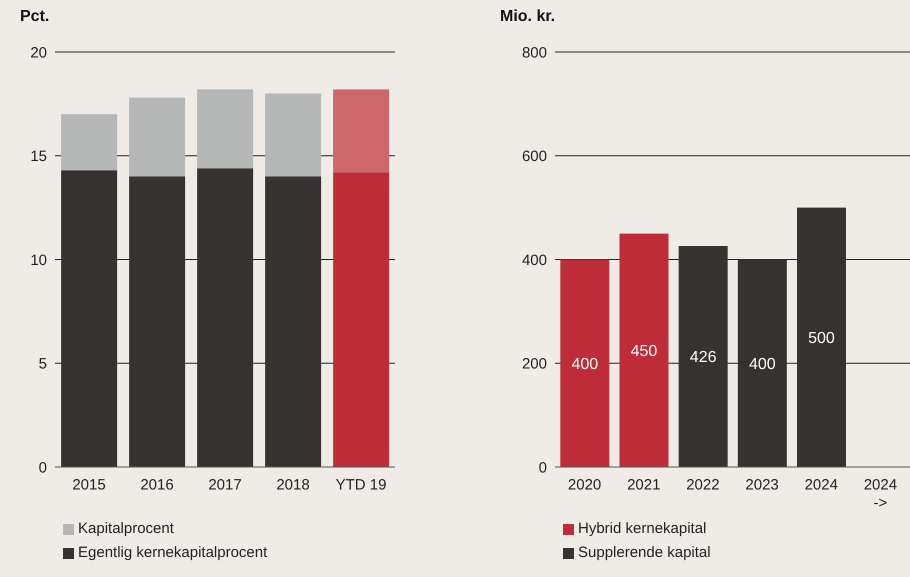  Describe the element at coordinates (703, 485) in the screenshot. I see `x-tick-label: 2022` at that location.